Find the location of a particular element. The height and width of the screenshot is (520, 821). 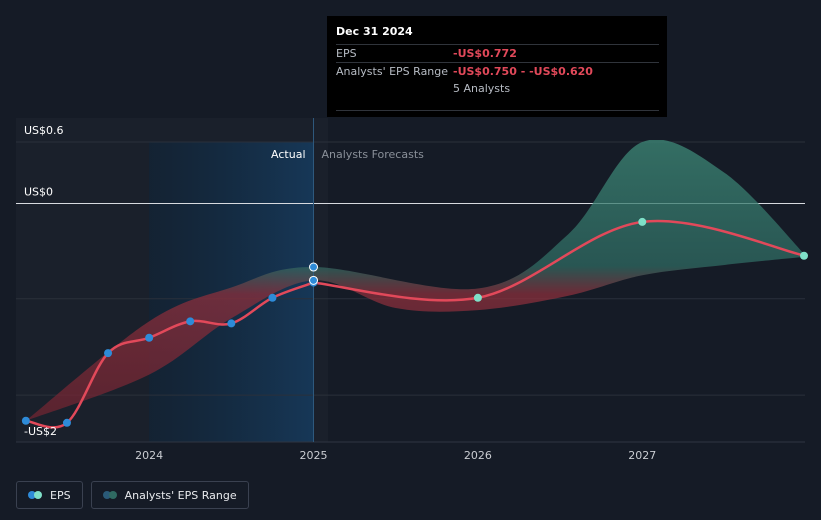

legend-range-button: Analysts' EPS Range is located at coordinates (169, 495).